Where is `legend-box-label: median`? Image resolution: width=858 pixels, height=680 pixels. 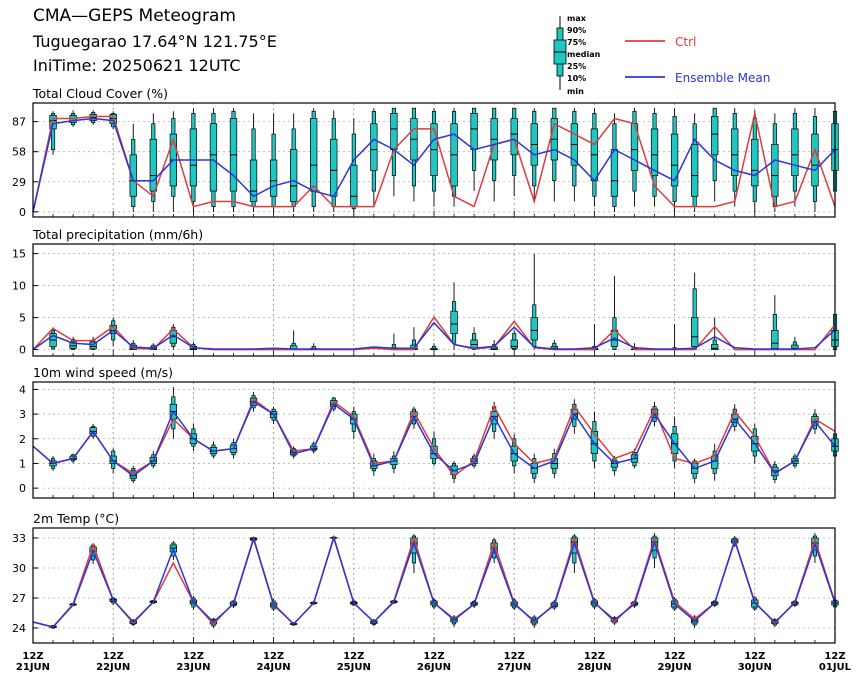
legend-box-label: median is located at coordinates (584, 54).